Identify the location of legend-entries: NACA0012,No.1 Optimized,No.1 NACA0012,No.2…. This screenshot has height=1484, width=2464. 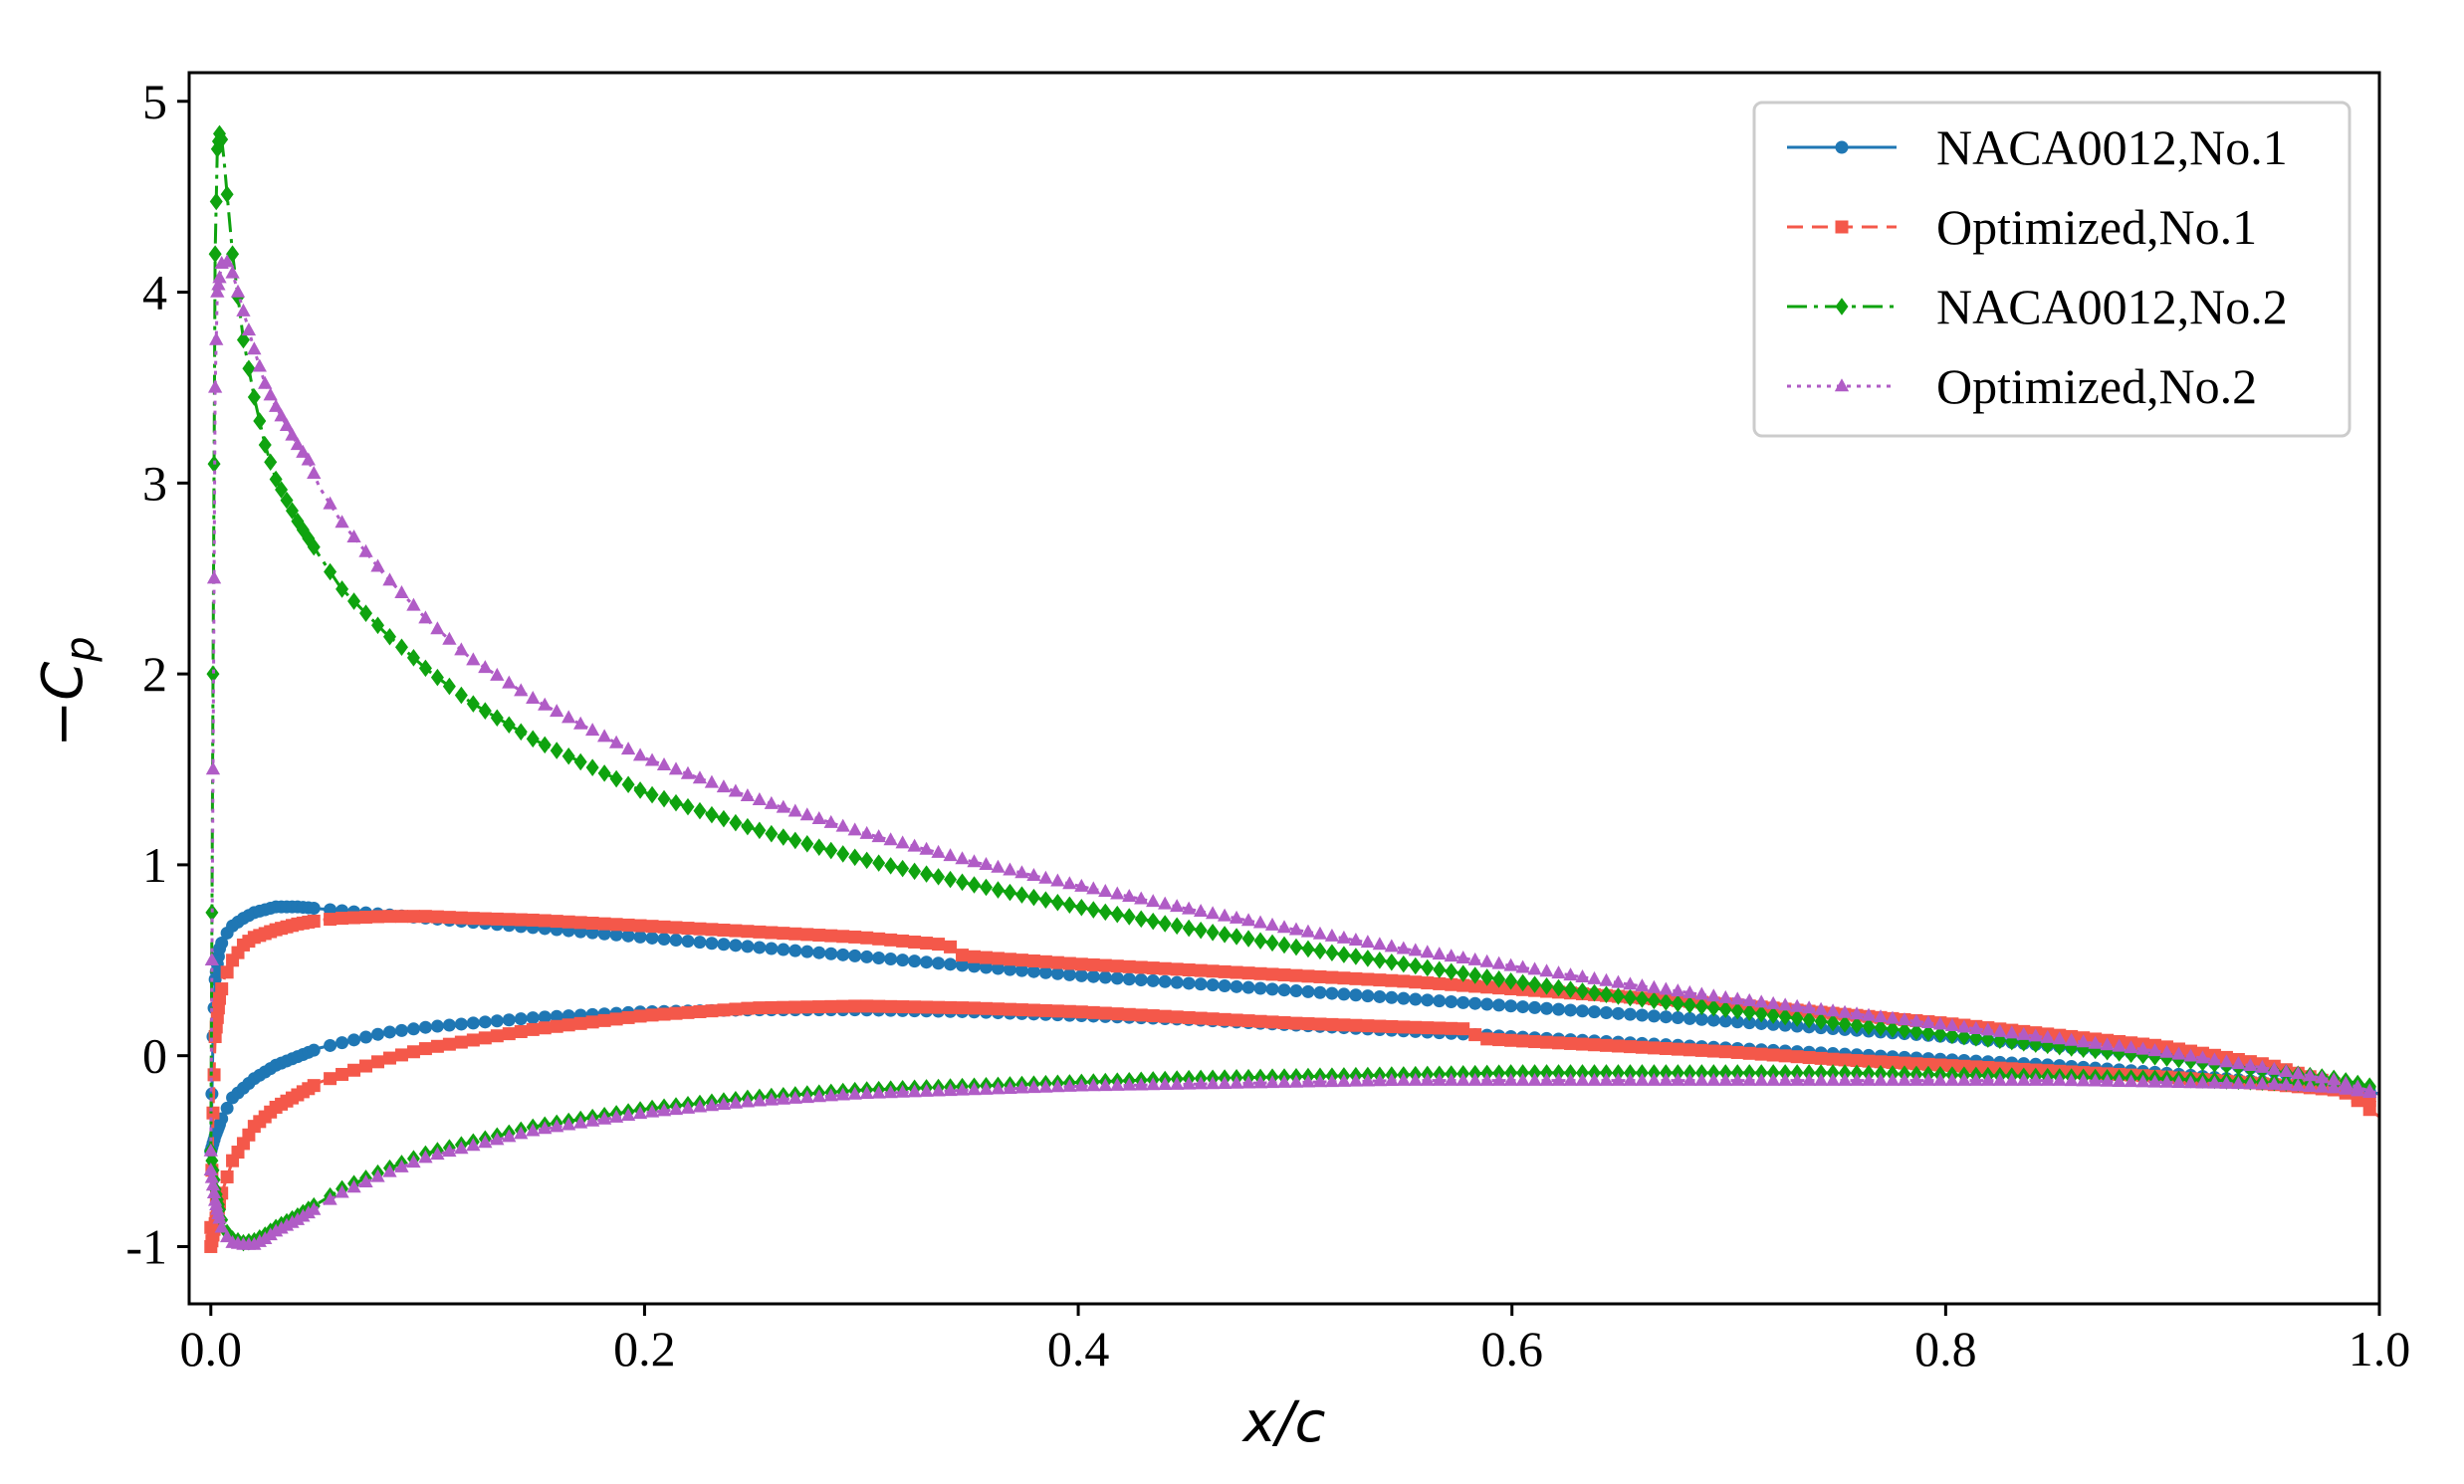
(2038, 266).